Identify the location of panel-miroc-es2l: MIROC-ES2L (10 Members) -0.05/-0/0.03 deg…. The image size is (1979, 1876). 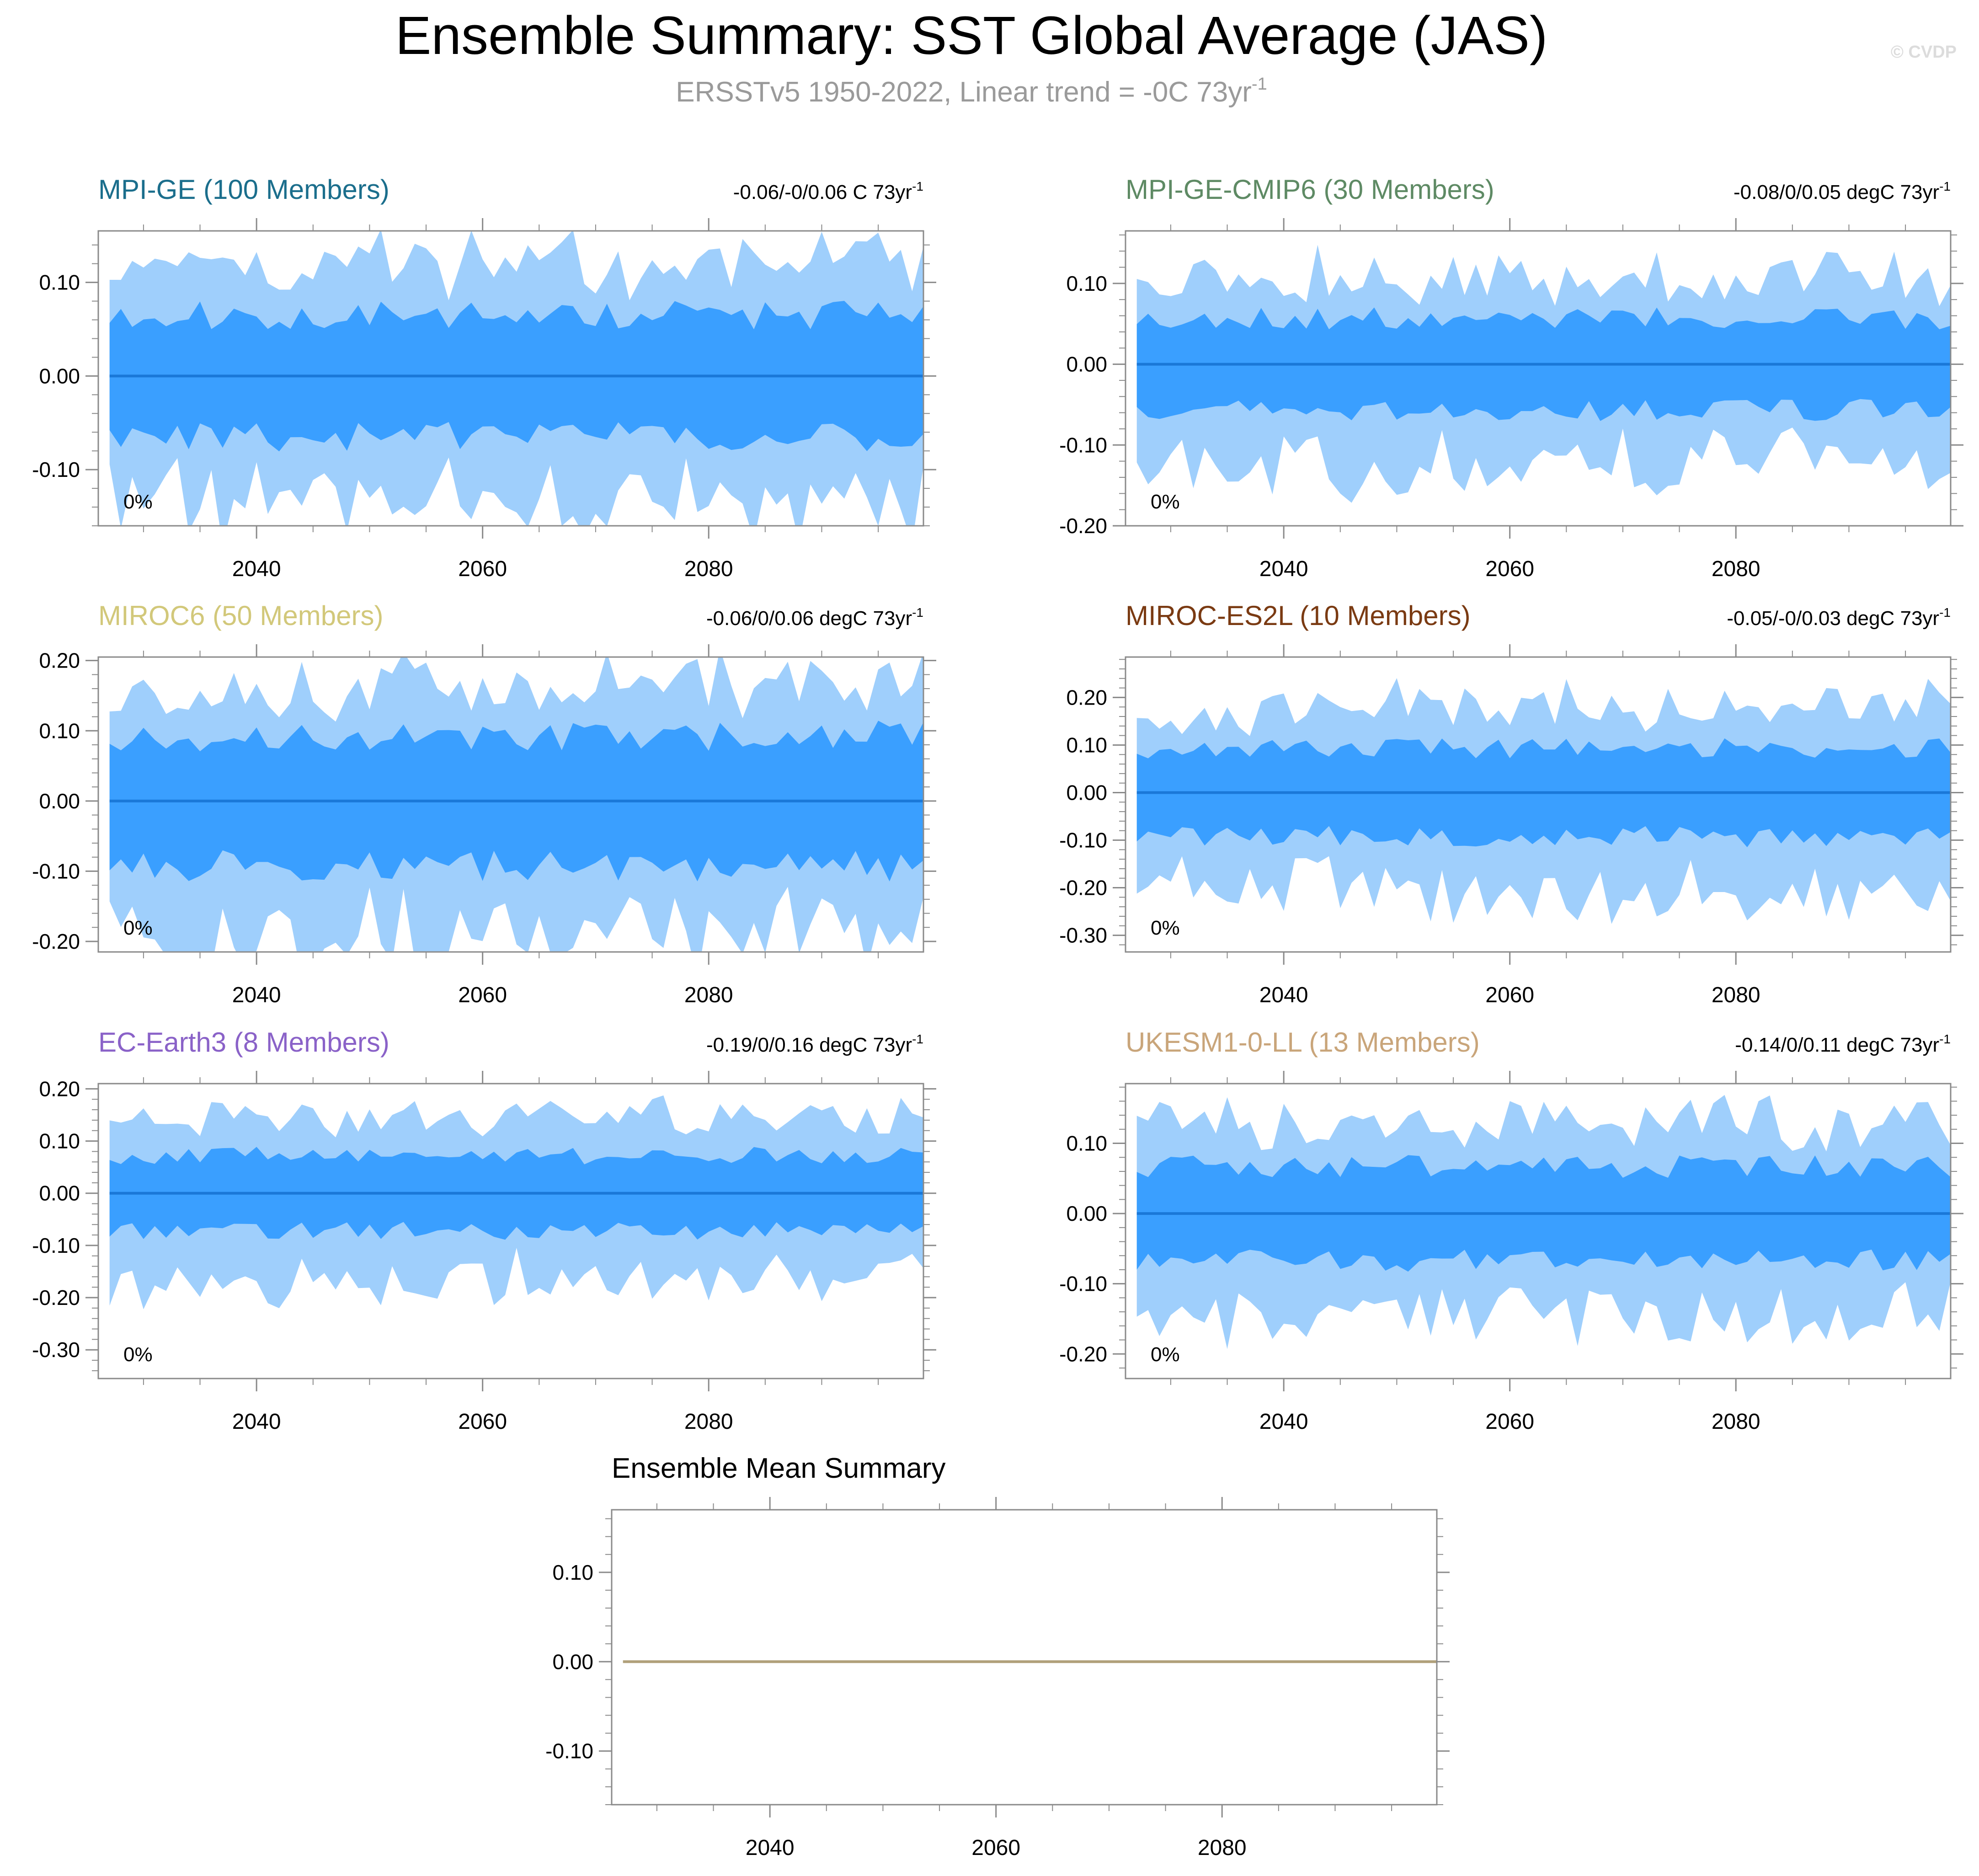
(1511, 803).